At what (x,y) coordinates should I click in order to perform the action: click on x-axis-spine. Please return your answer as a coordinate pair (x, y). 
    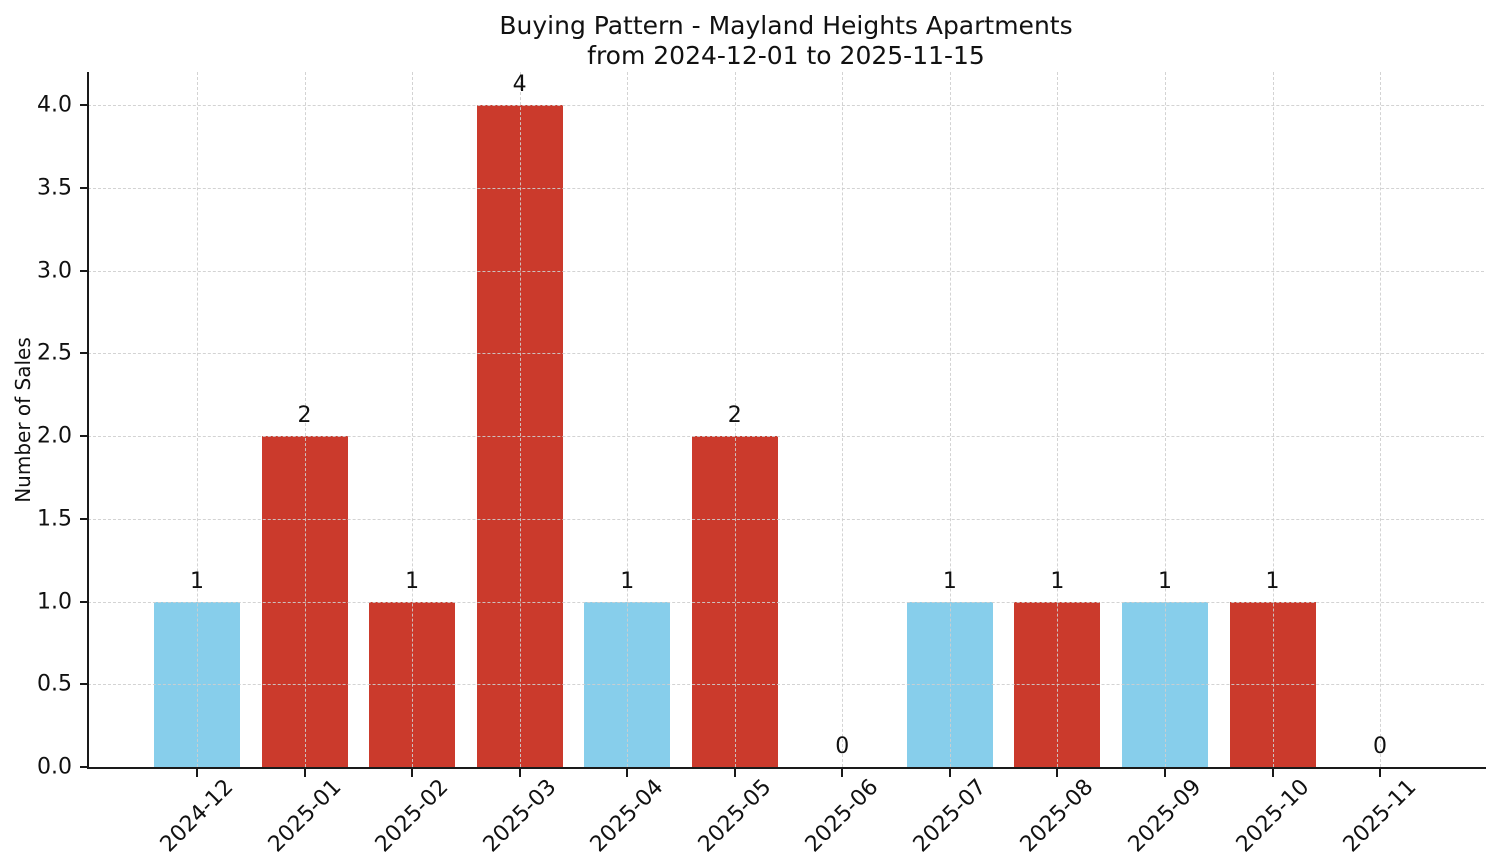
    Looking at the image, I should click on (786, 768).